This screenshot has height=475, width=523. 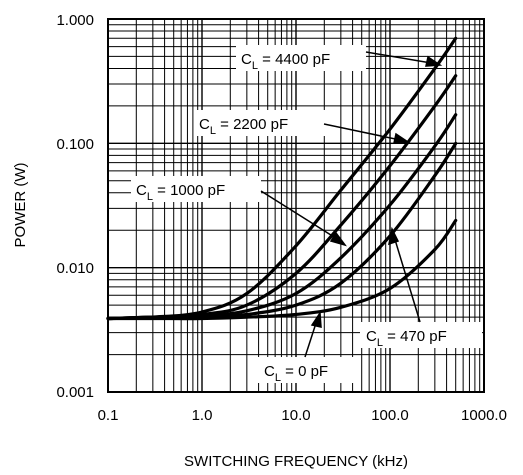 I want to click on label-470-c: C, so click(x=371, y=336).